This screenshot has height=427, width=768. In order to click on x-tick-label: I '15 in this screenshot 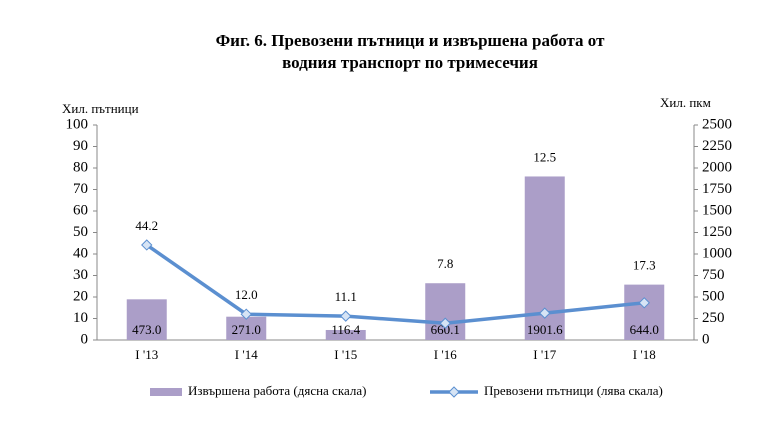, I will do `click(345, 354)`.